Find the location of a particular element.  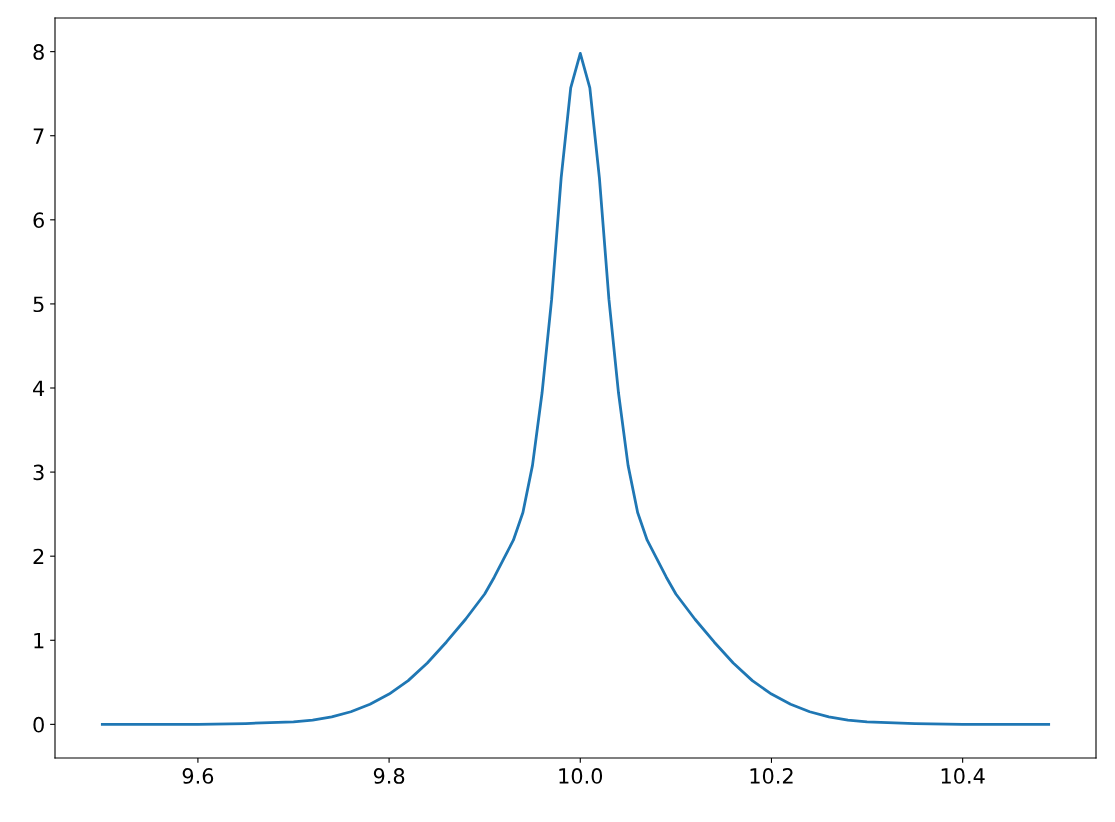

y-tick-label: 5 is located at coordinates (38, 304).